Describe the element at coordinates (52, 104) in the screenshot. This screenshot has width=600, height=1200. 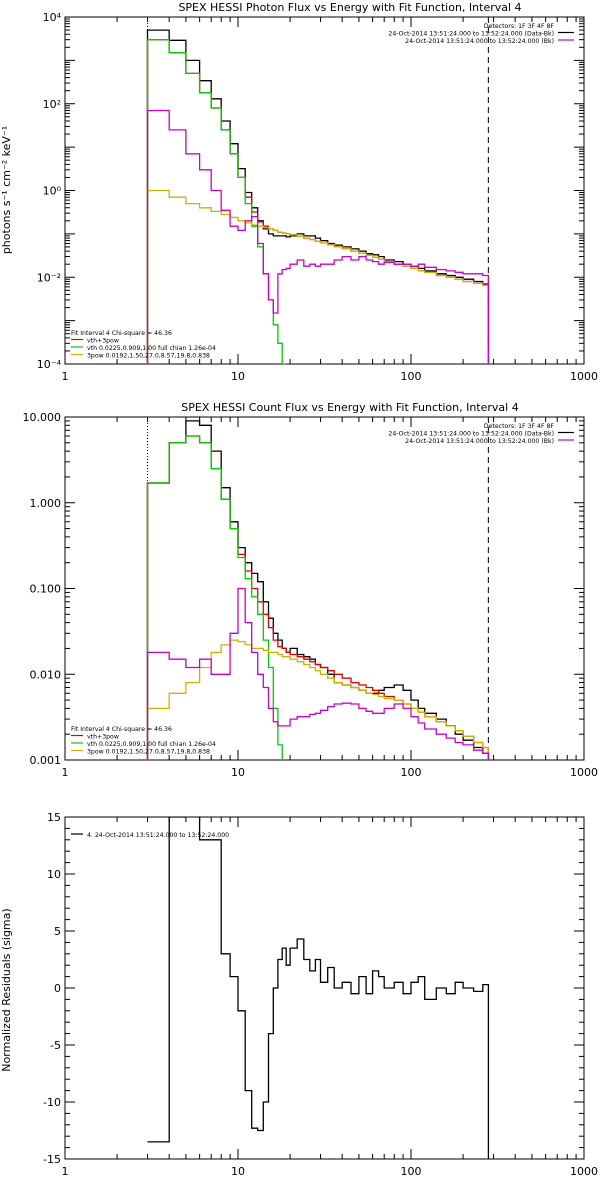
I see `y-tick-label: 10²` at that location.